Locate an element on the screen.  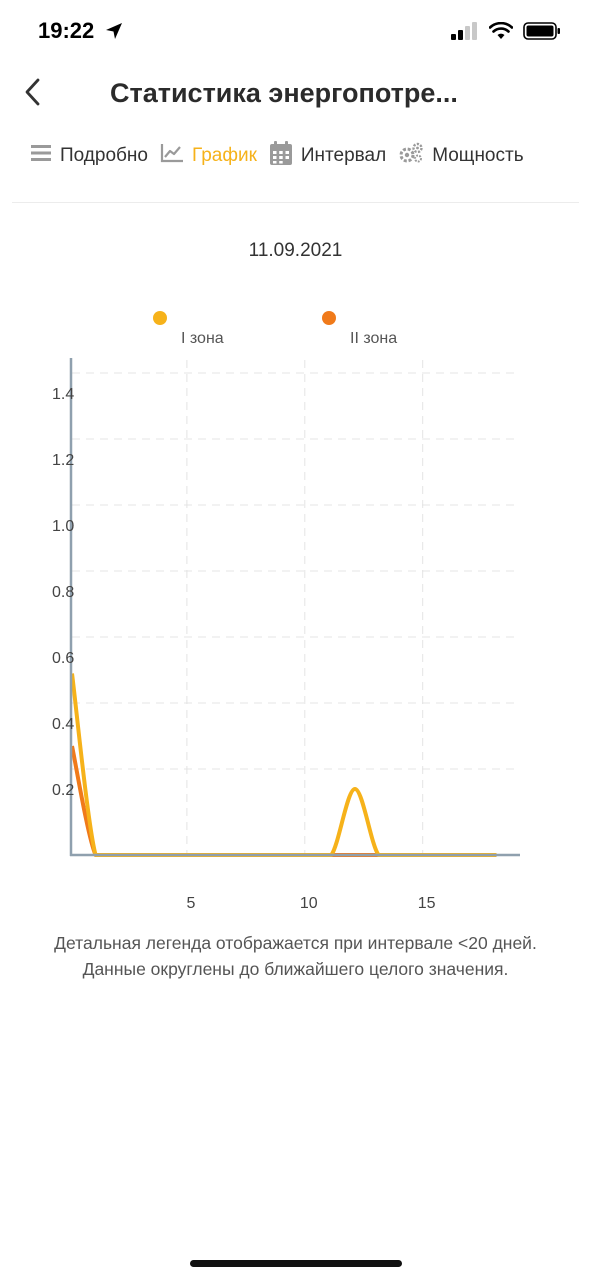
back-button is located at coordinates (32, 94).